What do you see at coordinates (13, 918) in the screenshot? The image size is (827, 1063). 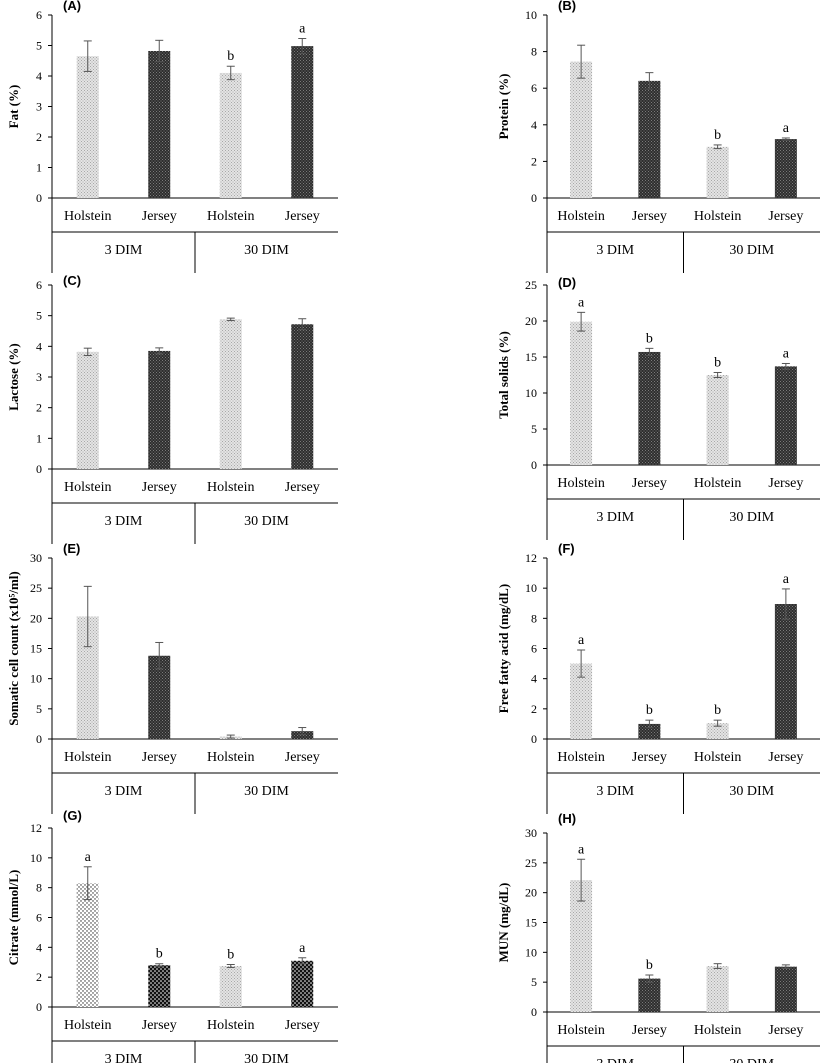 I see `y-axis-label: Citrate (mmol/L)` at bounding box center [13, 918].